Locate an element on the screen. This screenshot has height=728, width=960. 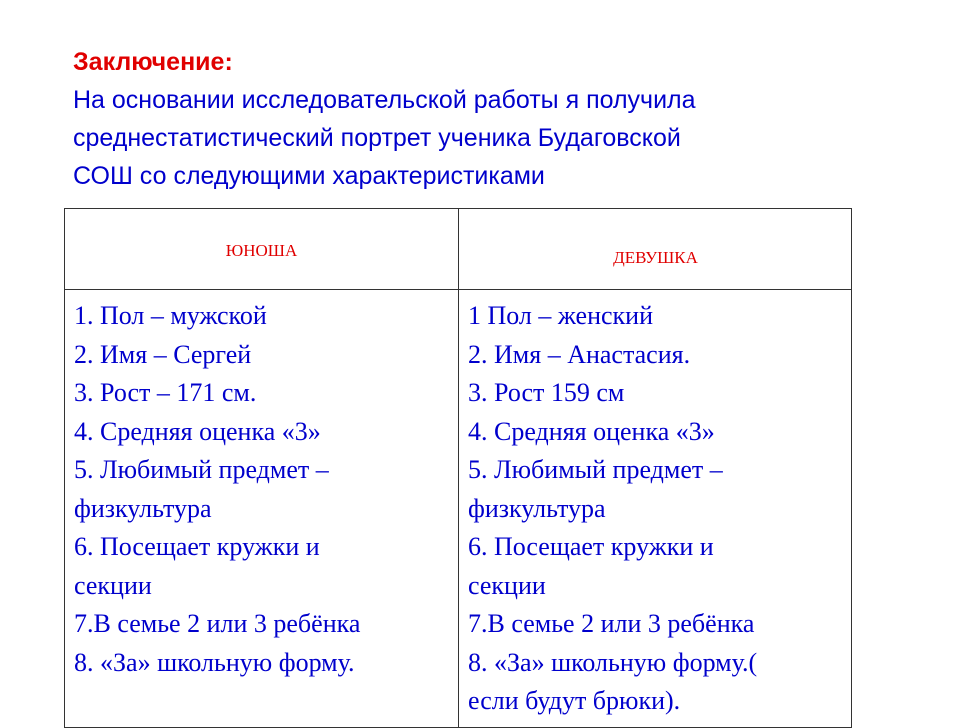
boy-line: 8. «За» школьную форму. is located at coordinates (214, 662).